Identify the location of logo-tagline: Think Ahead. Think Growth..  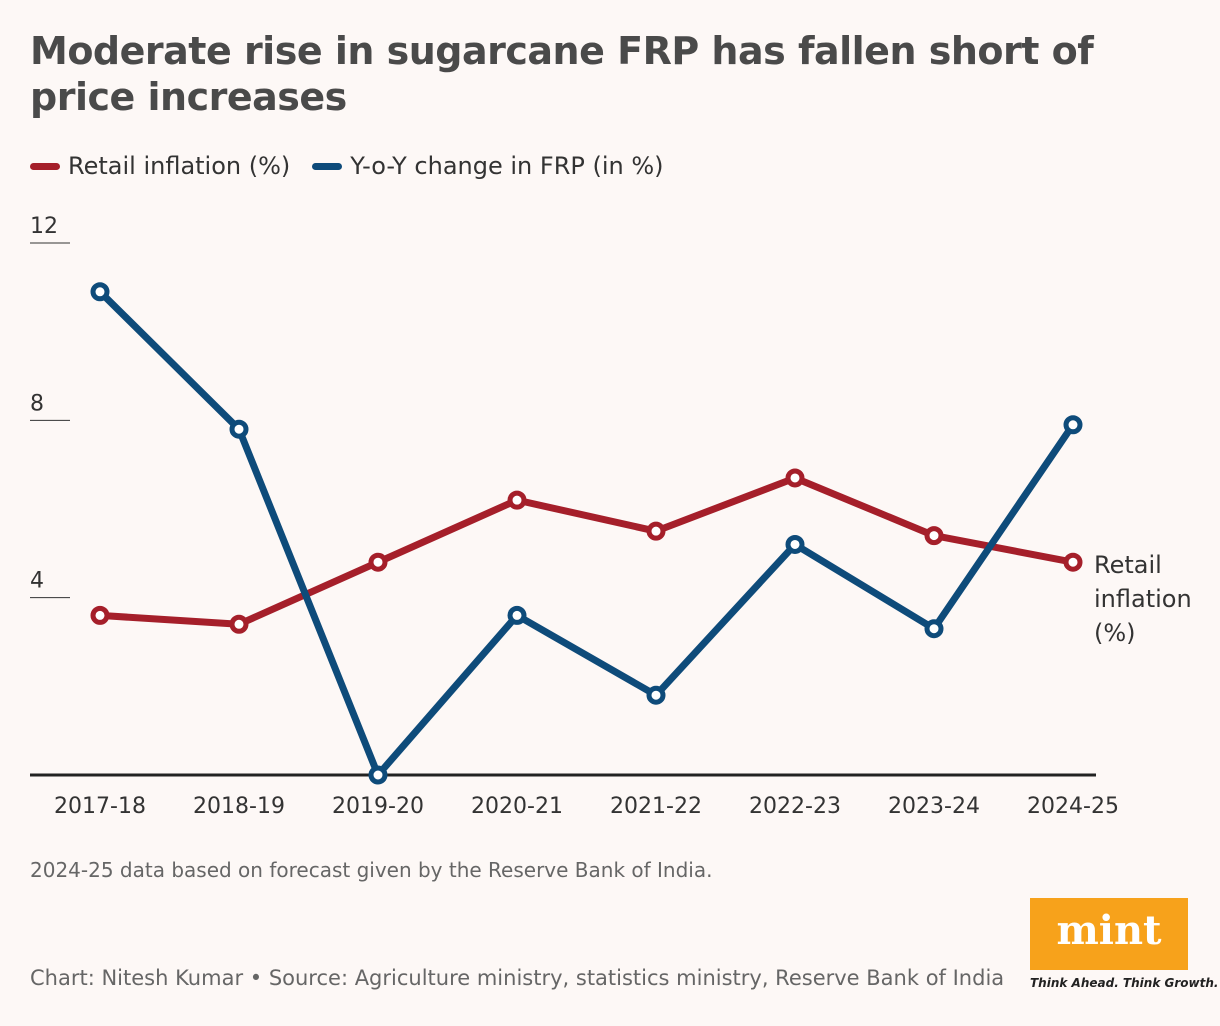
(1124, 983).